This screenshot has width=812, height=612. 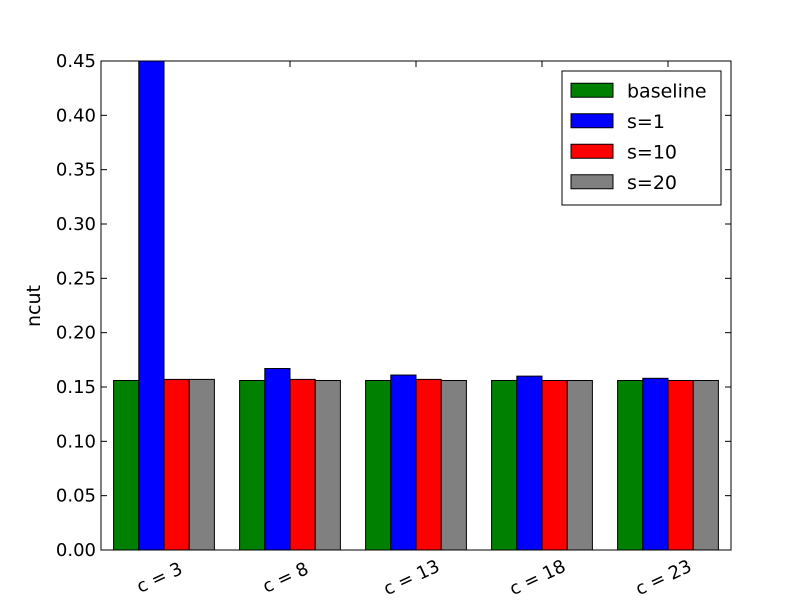 I want to click on y-tick-label: 0.45, so click(x=76, y=61).